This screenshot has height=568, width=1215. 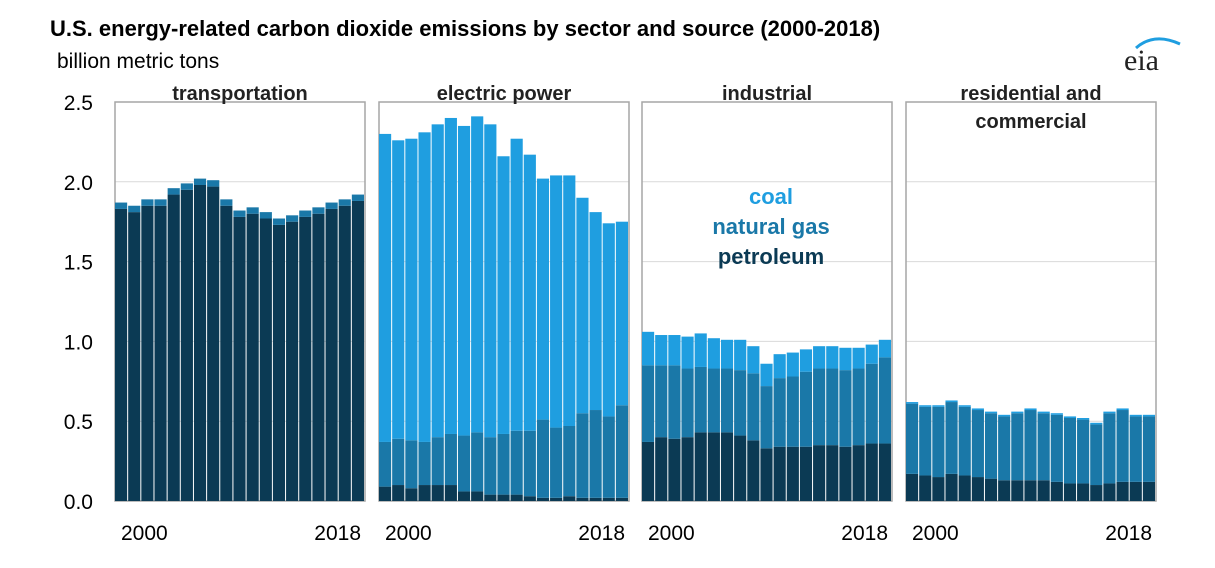 I want to click on legend-petroleum: petroleum, so click(x=771, y=256).